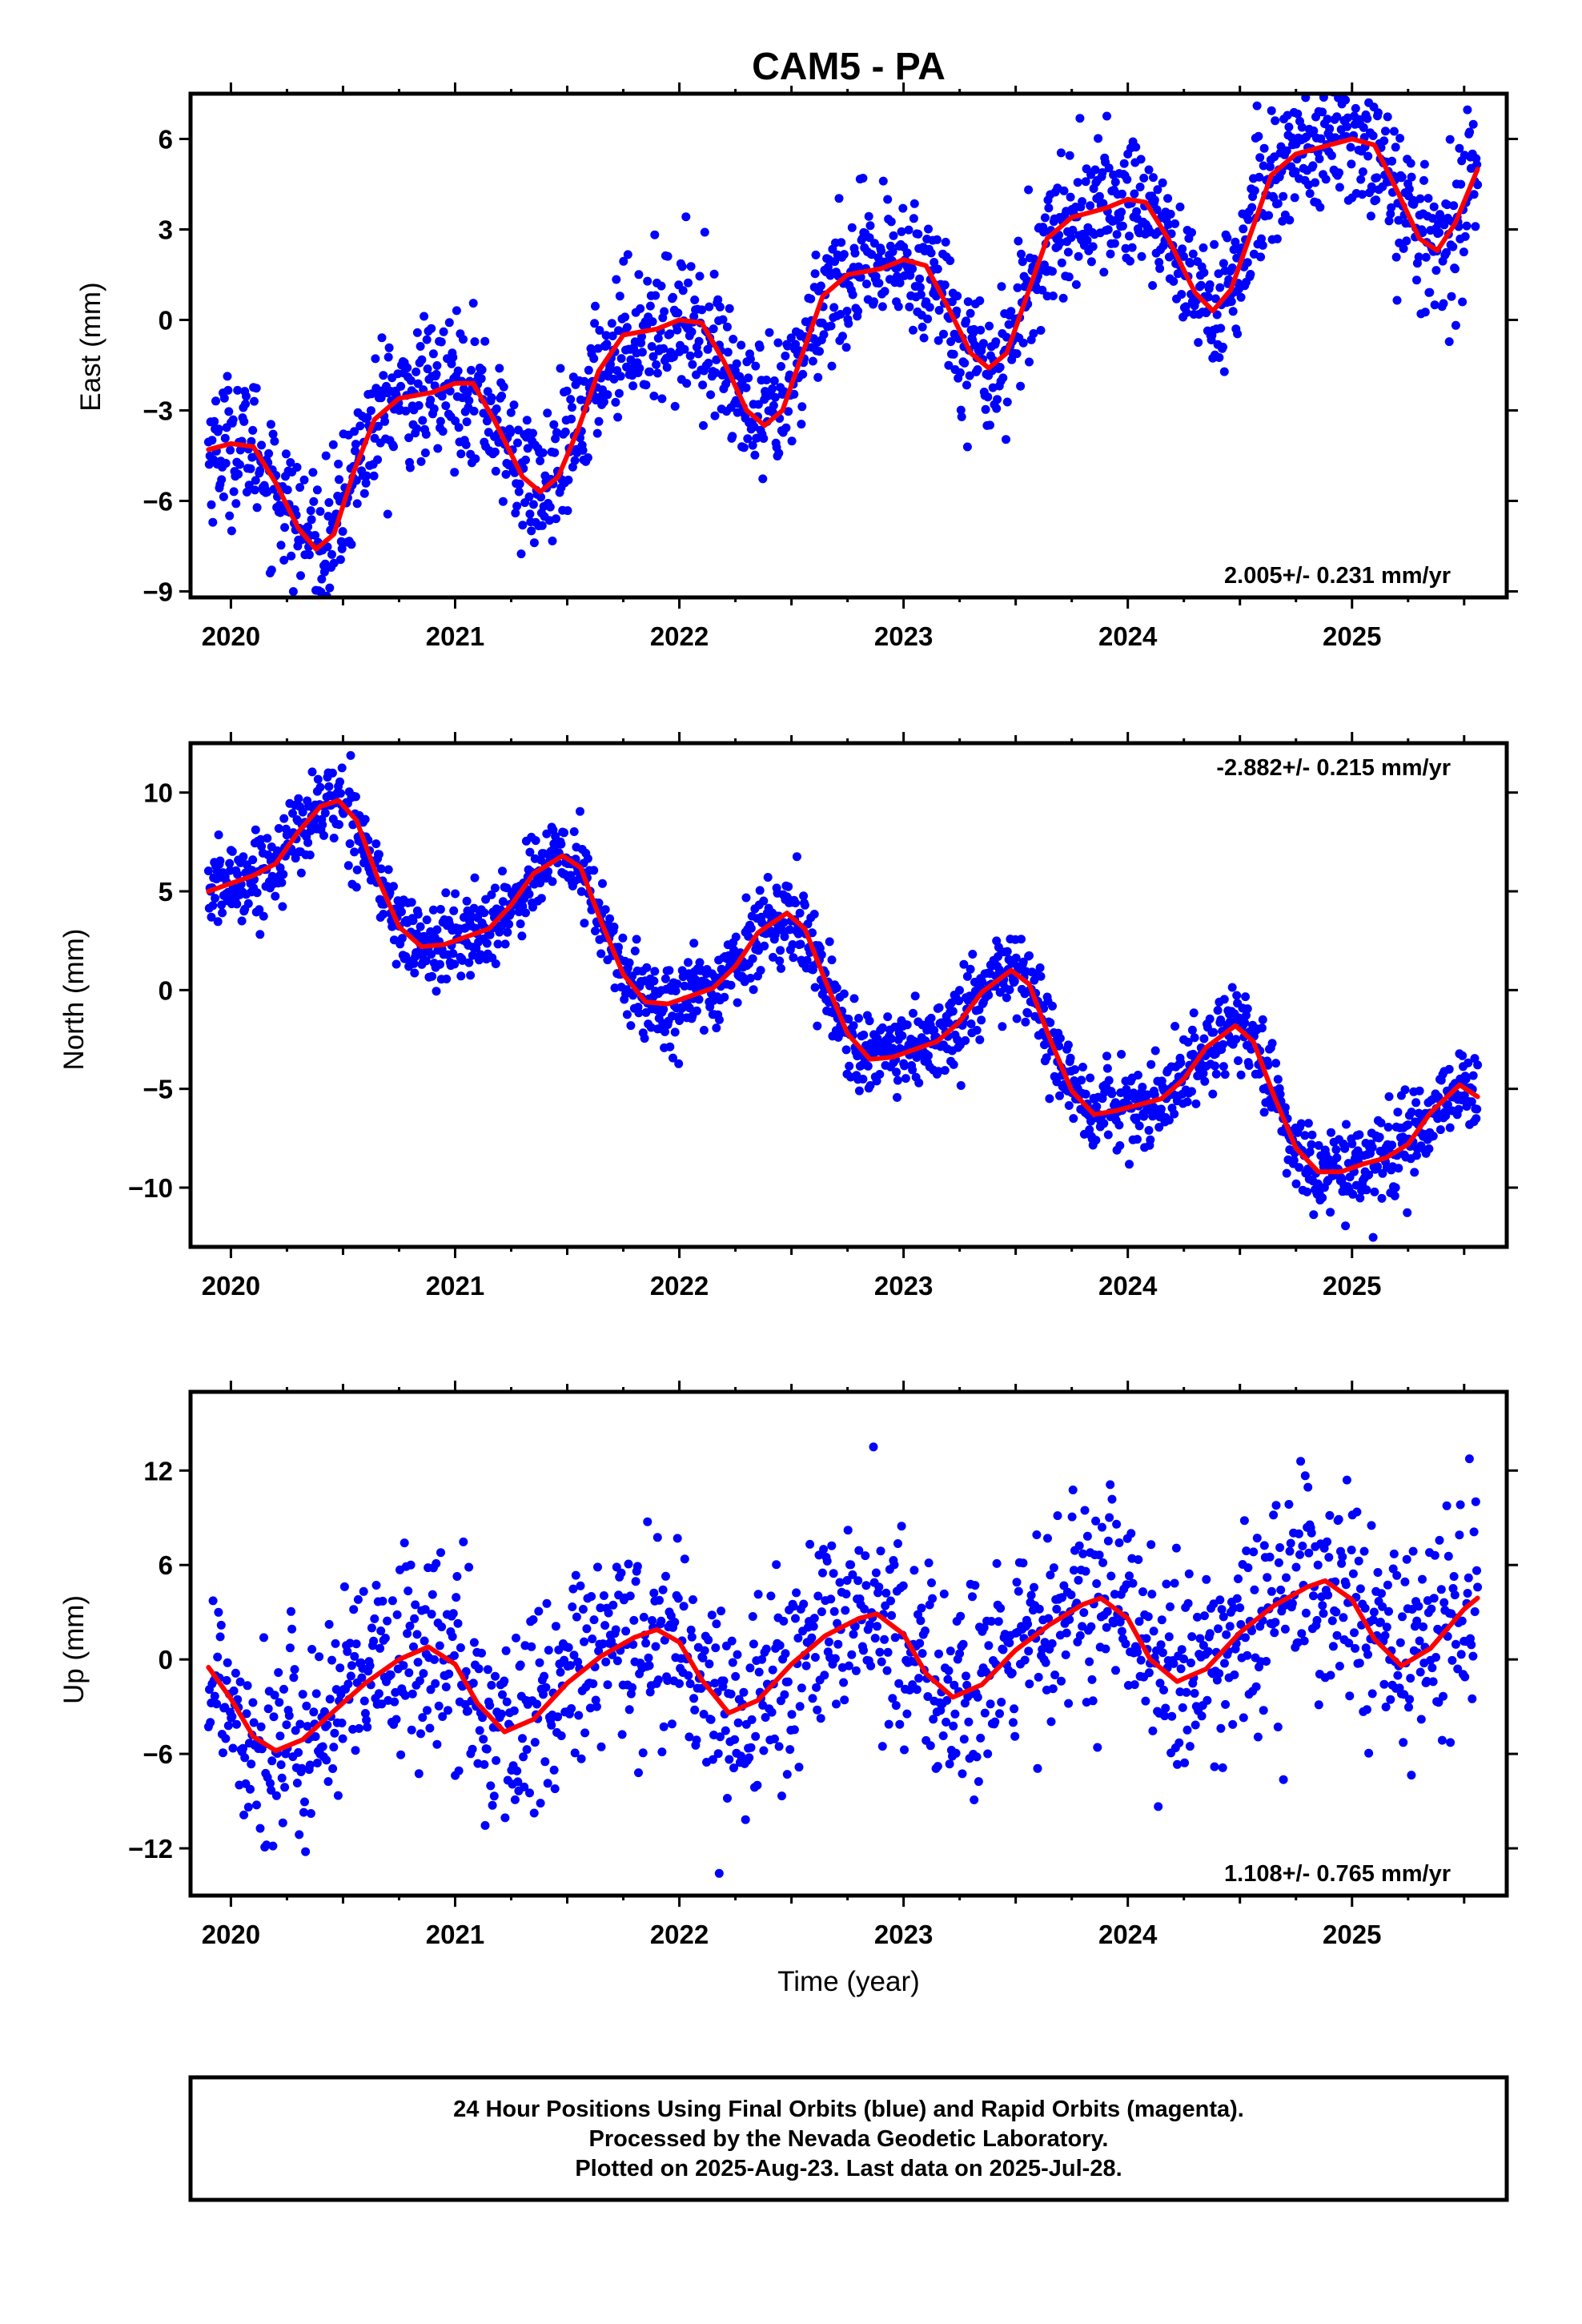 This screenshot has width=1582, height=2324. I want to click on east-rate-label: 2.005+/- 0.231 mm/yr, so click(1337, 576).